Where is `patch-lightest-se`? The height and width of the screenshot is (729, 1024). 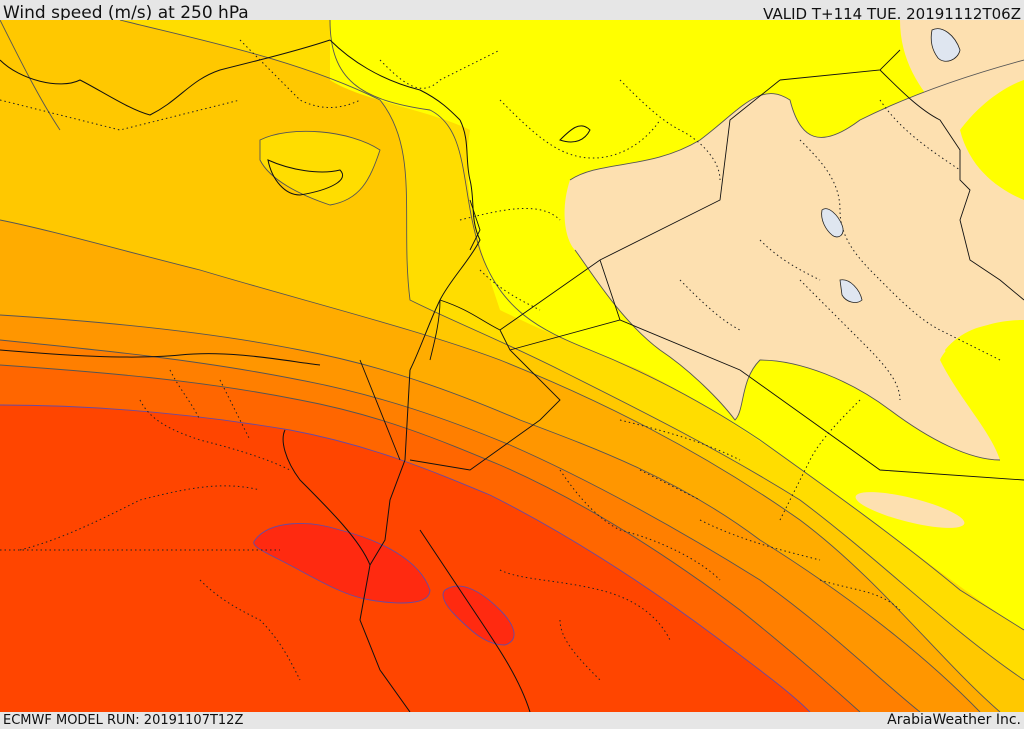
patch-lightest-se is located at coordinates (910, 510).